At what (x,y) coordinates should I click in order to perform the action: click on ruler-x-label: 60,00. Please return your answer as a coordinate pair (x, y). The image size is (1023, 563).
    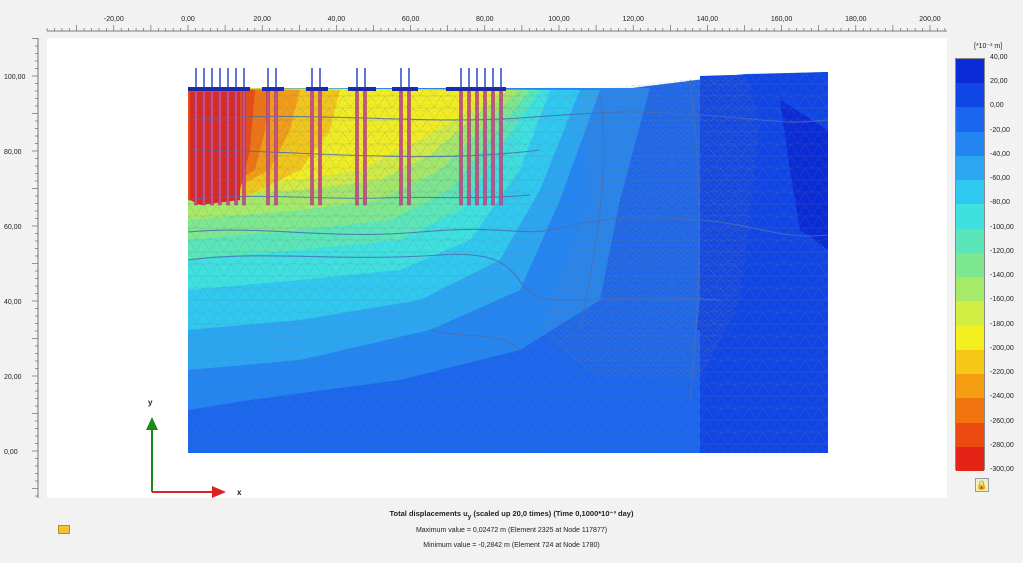
    Looking at the image, I should click on (411, 19).